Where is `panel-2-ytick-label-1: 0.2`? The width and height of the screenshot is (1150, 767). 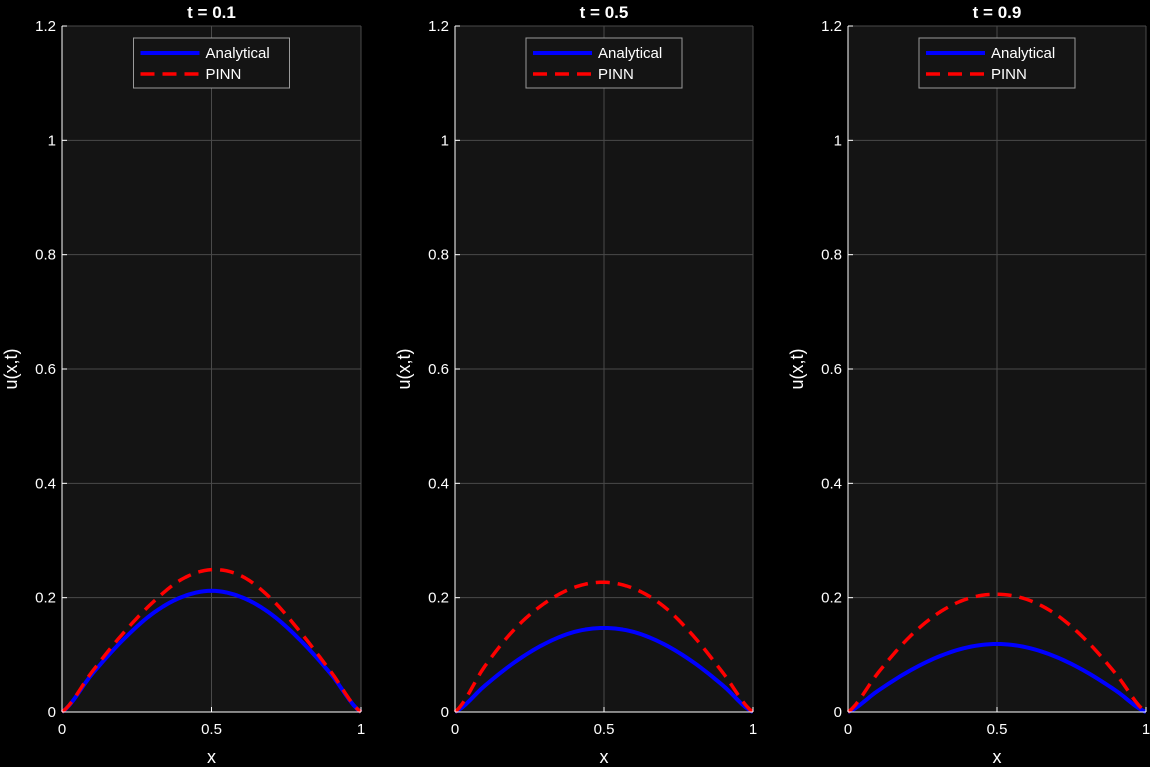
panel-2-ytick-label-1: 0.2 is located at coordinates (438, 598).